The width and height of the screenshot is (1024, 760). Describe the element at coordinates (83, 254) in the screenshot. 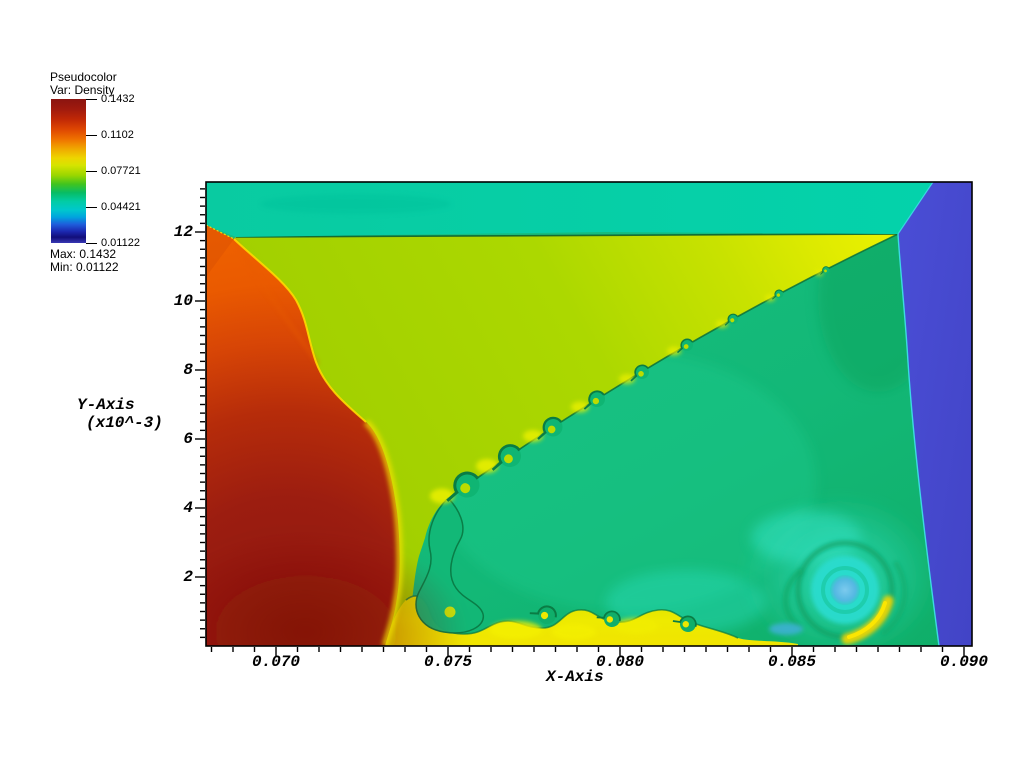

I see `legend-max: Max: 0.1432` at that location.